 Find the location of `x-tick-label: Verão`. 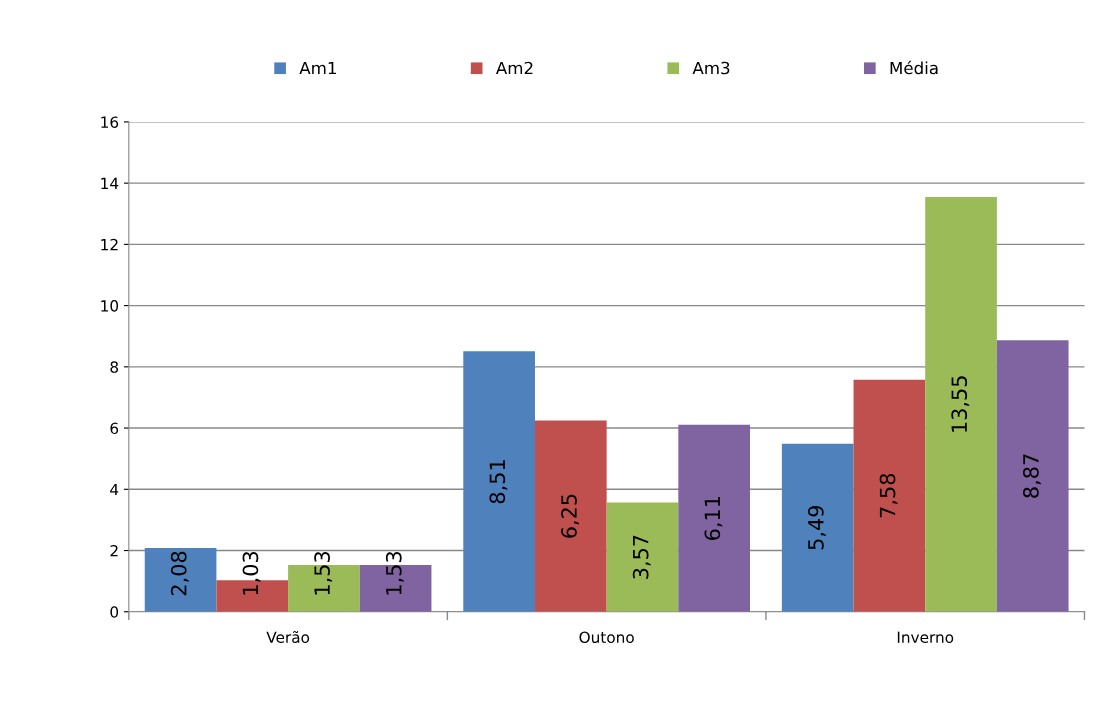

x-tick-label: Verão is located at coordinates (288, 637).